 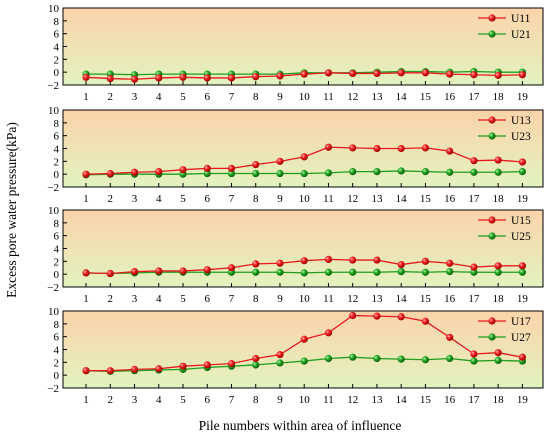 I want to click on y-tick-label: 0, so click(x=57, y=376).